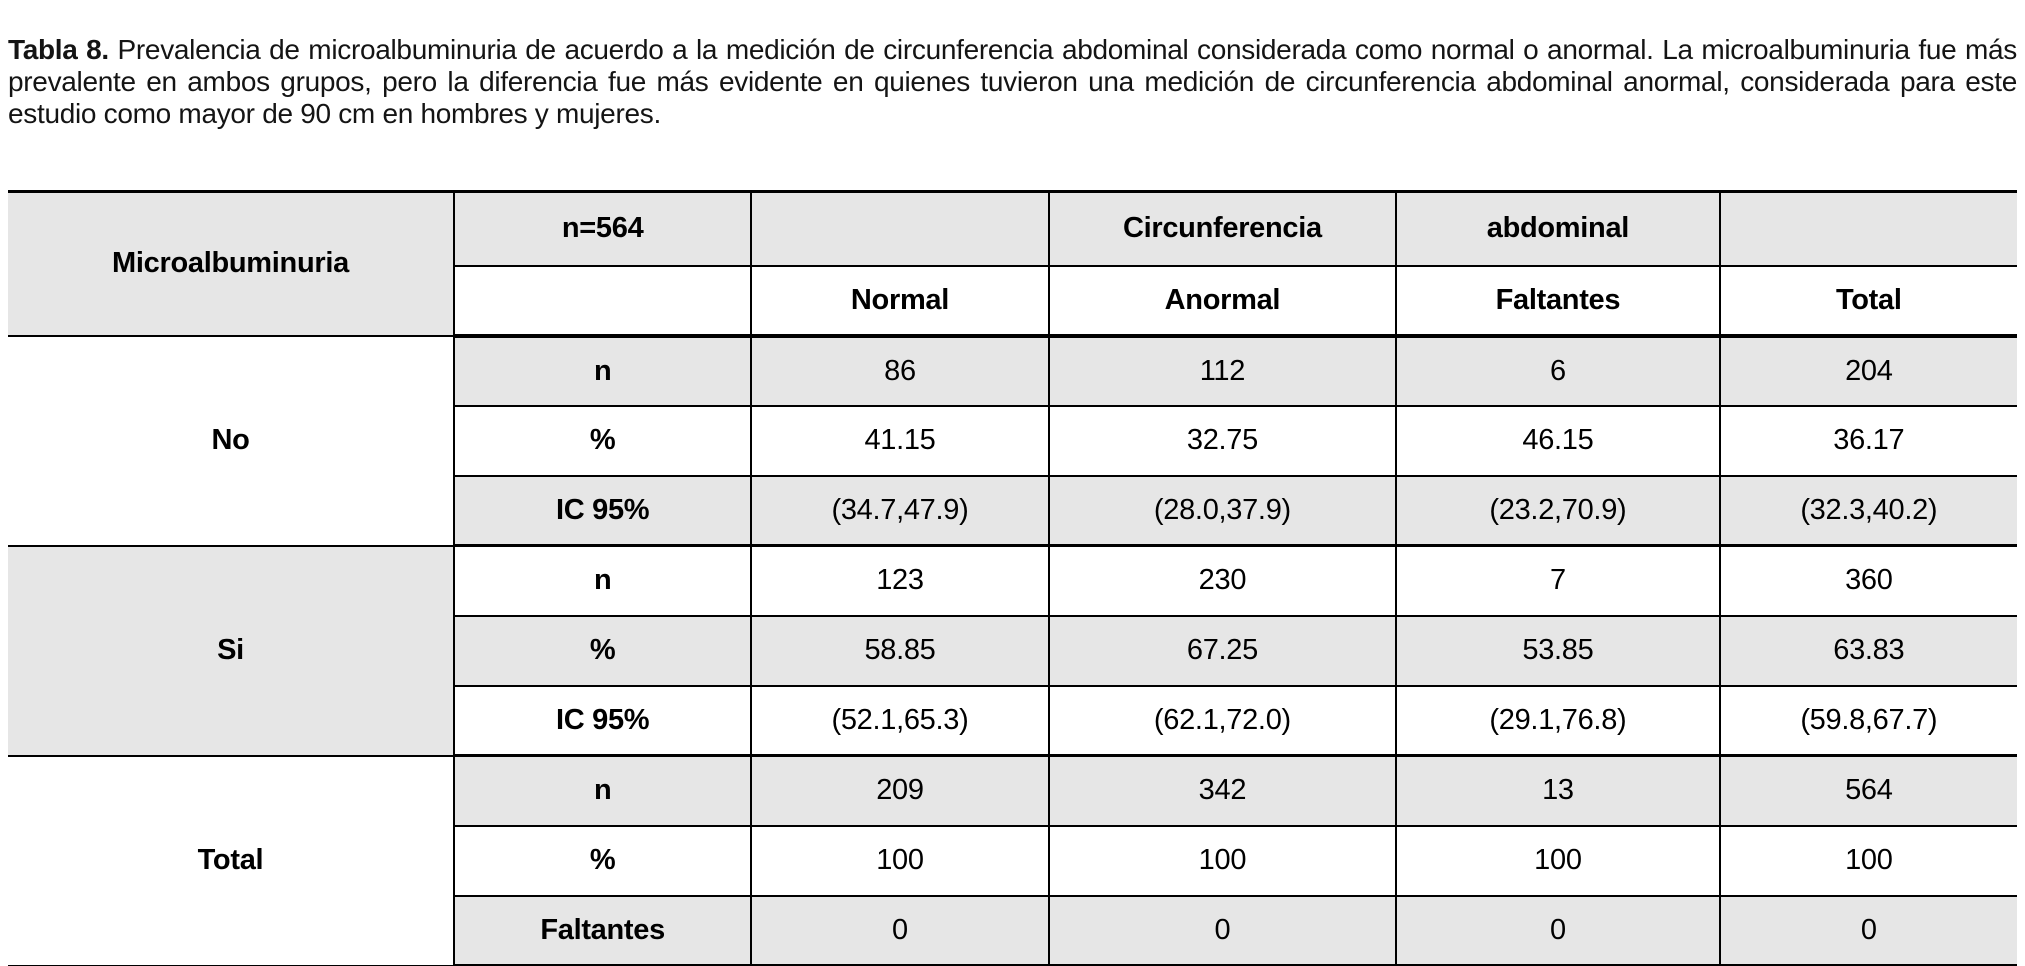 This screenshot has width=2025, height=966. I want to click on value-cell: 7, so click(1557, 581).